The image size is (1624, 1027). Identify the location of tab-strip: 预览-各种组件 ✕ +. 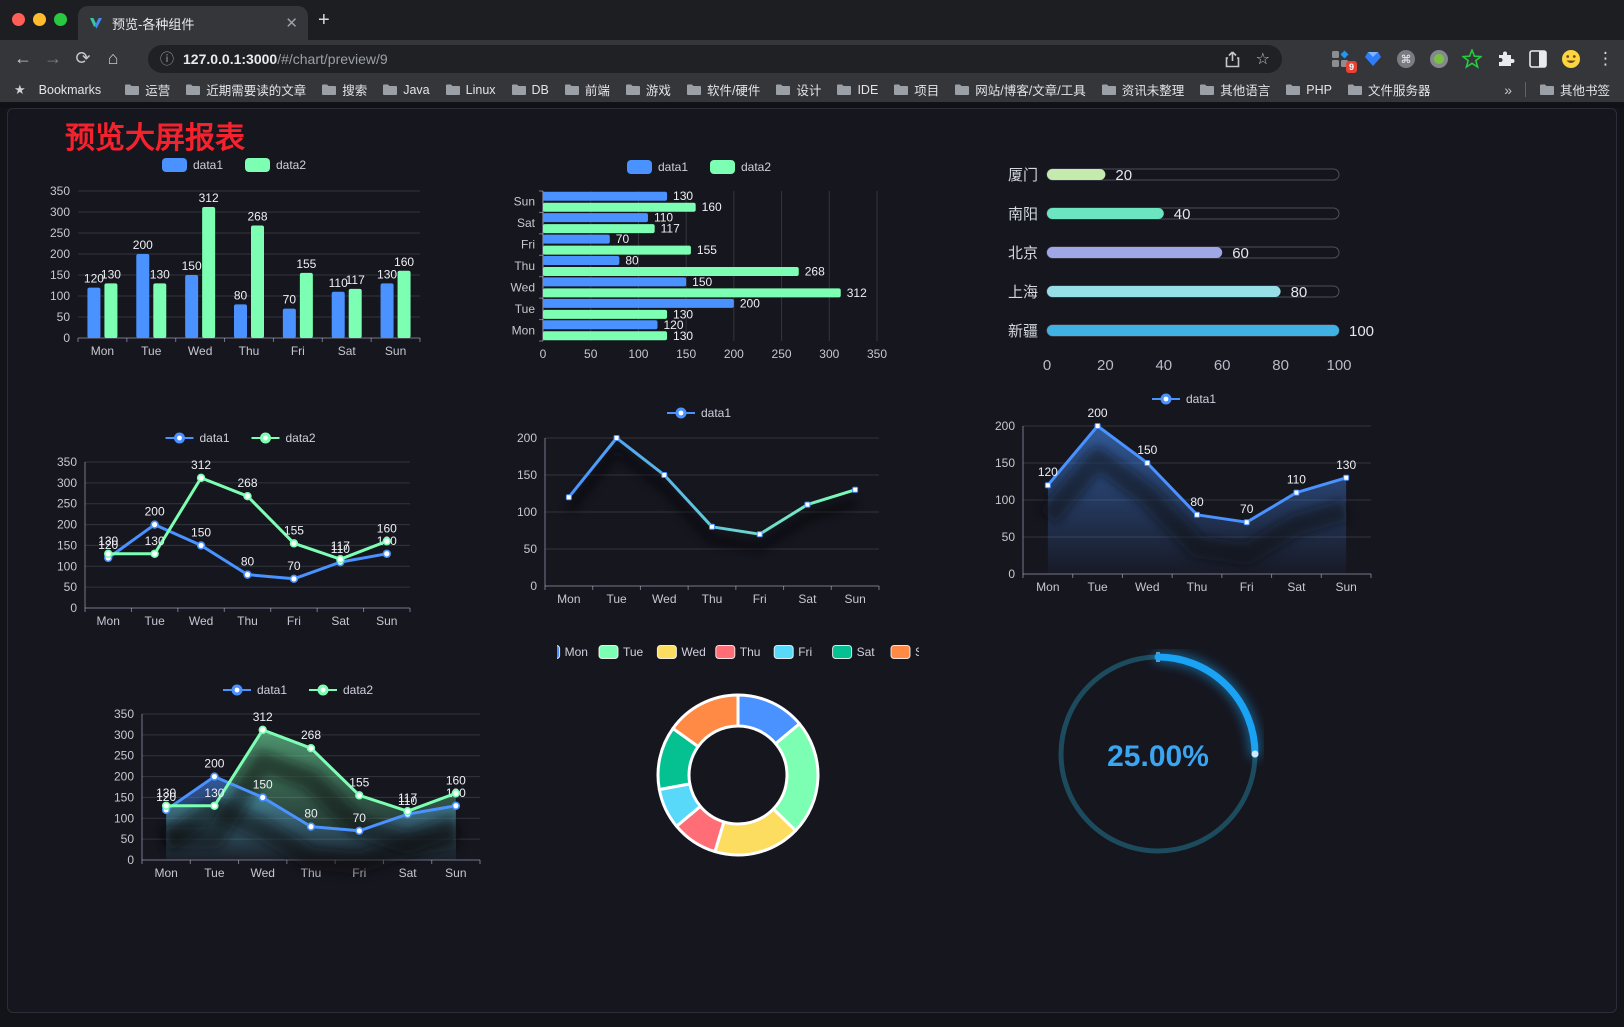
(812, 20).